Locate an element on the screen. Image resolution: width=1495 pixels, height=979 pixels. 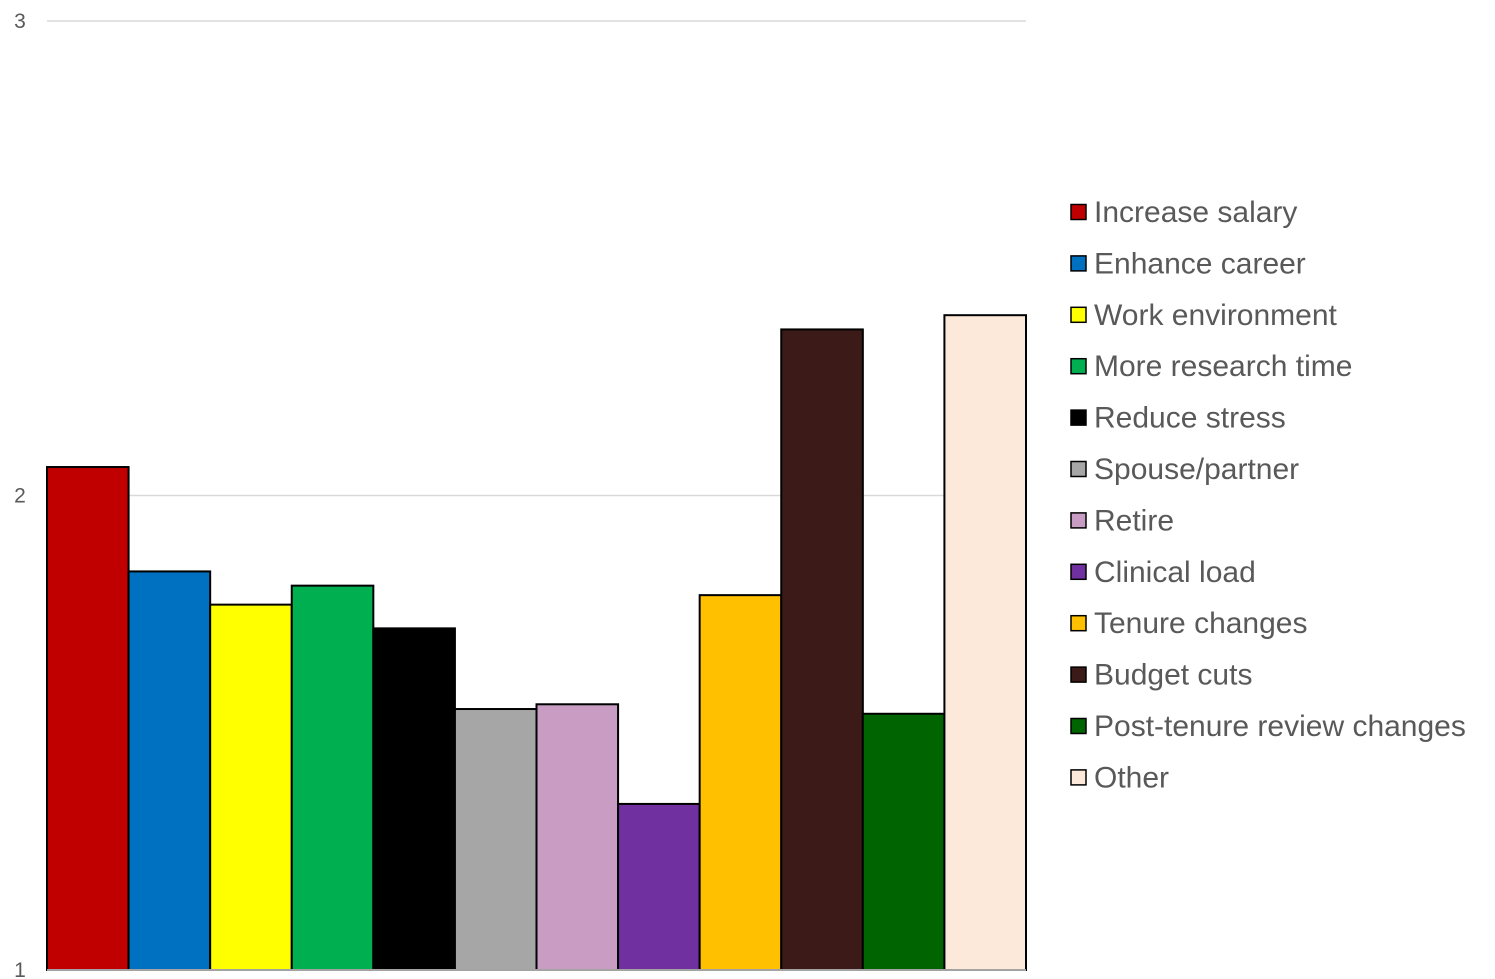
legend-item: Budget cuts is located at coordinates (1161, 675).